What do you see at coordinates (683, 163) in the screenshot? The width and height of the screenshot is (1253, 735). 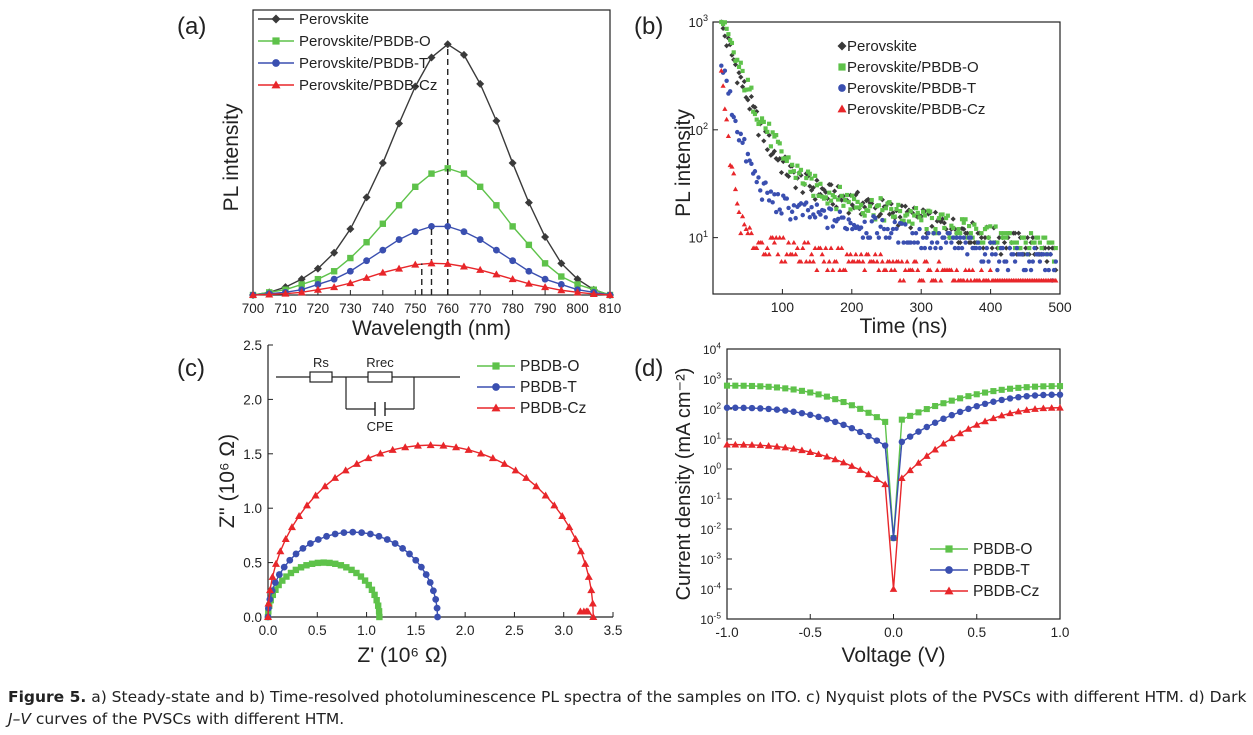 I see `y-axis-title-b: PL intensity` at bounding box center [683, 163].